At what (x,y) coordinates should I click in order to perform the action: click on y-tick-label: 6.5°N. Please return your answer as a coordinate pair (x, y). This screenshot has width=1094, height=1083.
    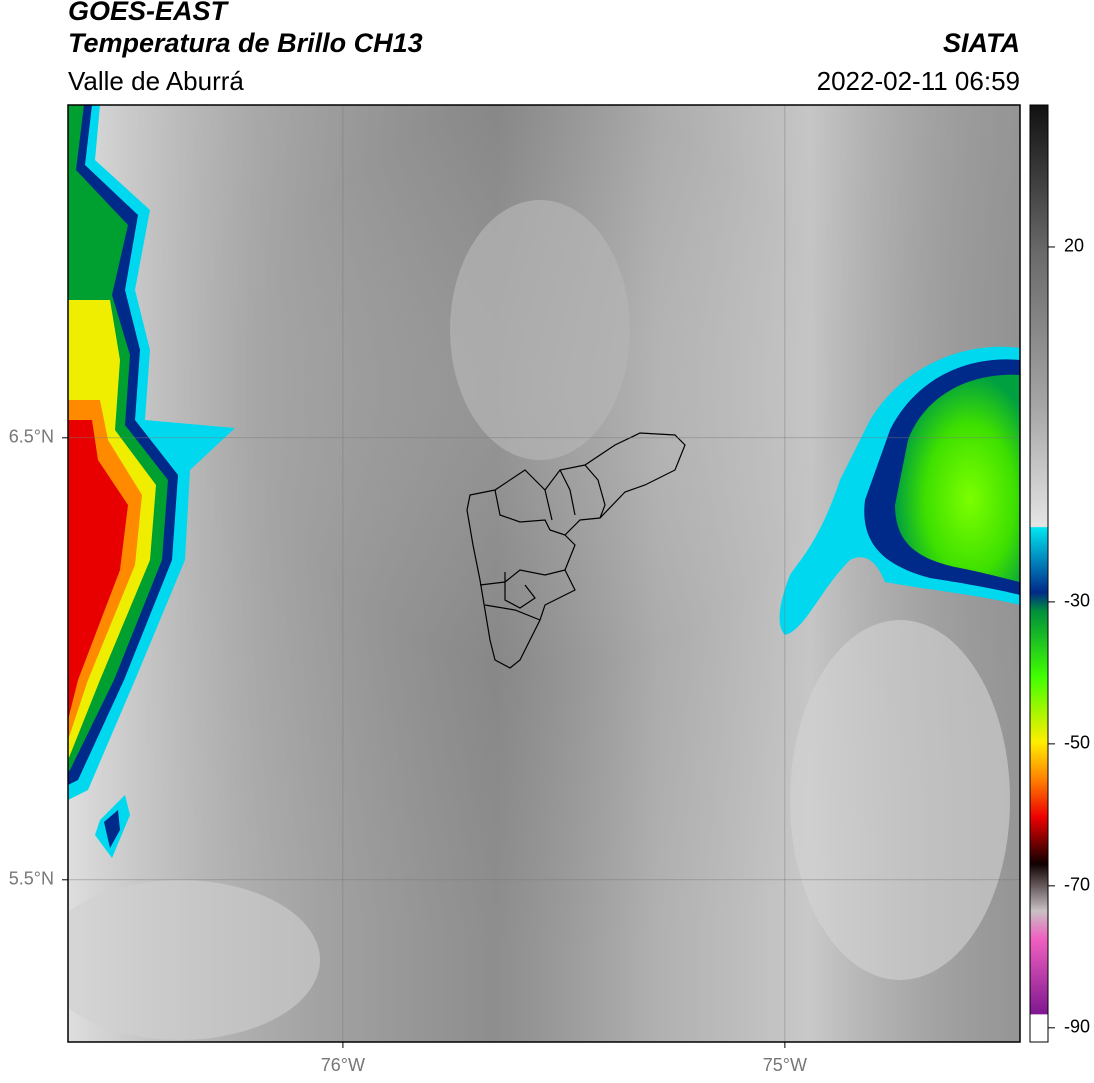
    Looking at the image, I should click on (31, 437).